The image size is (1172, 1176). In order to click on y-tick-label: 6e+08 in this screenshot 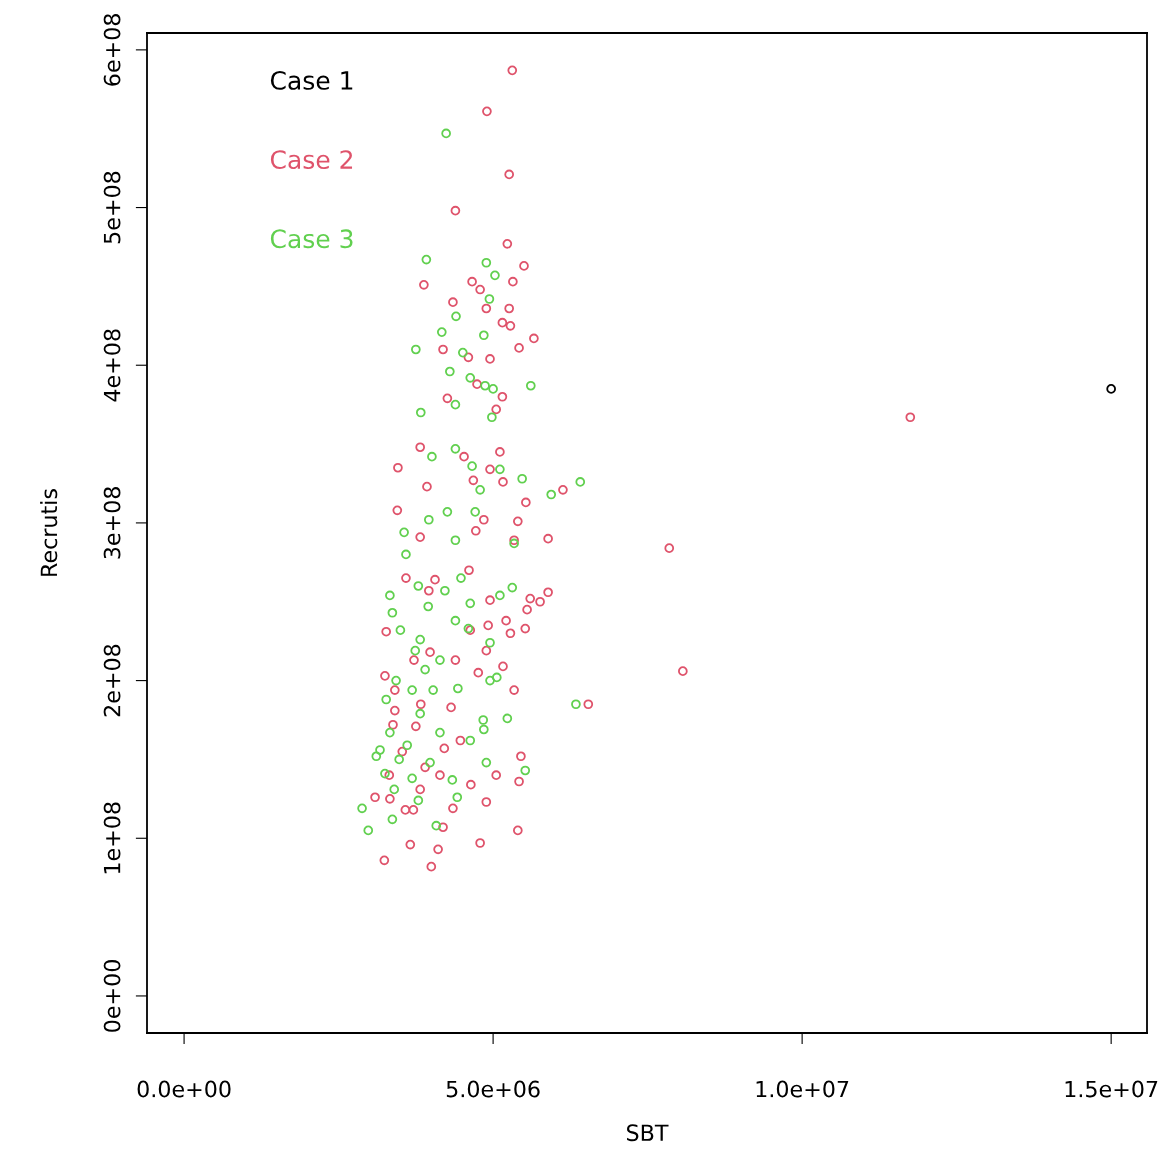, I will do `click(112, 50)`.